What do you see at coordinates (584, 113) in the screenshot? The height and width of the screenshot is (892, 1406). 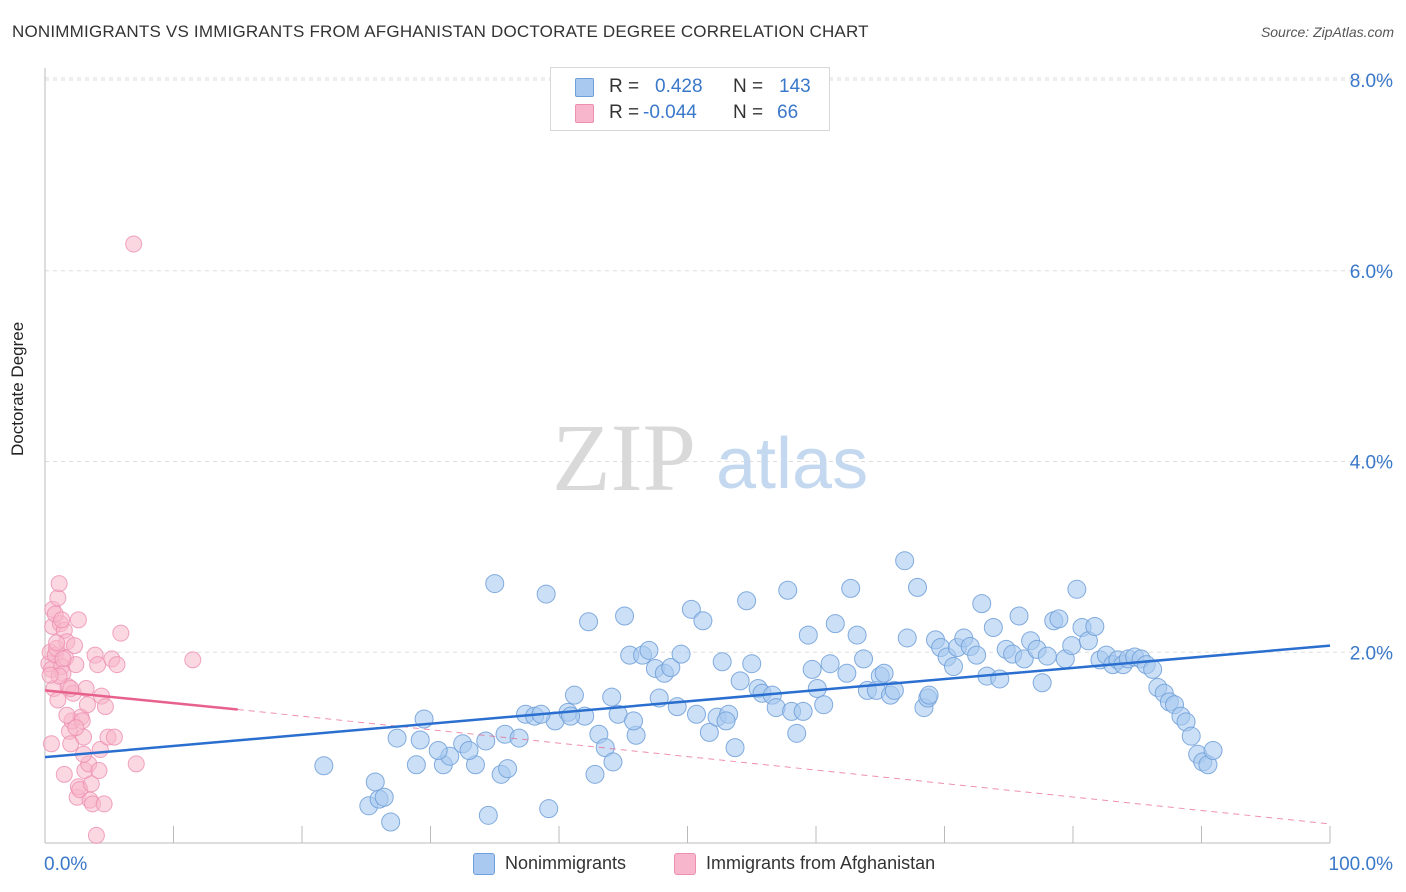 I see `legend-swatch-pink` at bounding box center [584, 113].